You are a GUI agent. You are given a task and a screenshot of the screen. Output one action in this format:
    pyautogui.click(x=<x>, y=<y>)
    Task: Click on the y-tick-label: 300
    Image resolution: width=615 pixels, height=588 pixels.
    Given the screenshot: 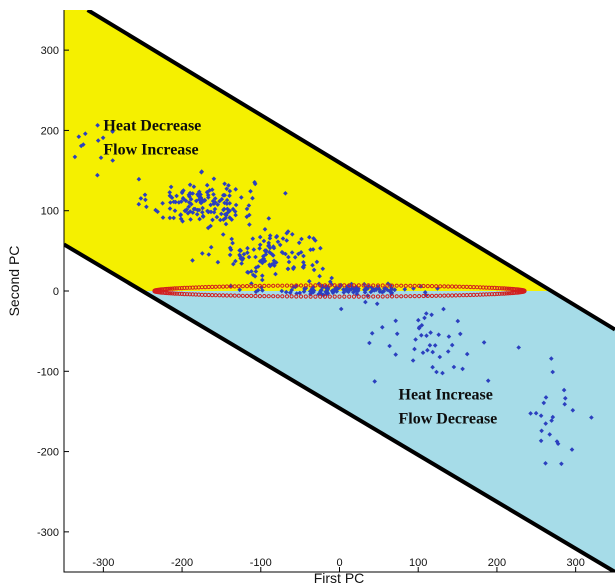 What is the action you would take?
    pyautogui.click(x=50, y=51)
    